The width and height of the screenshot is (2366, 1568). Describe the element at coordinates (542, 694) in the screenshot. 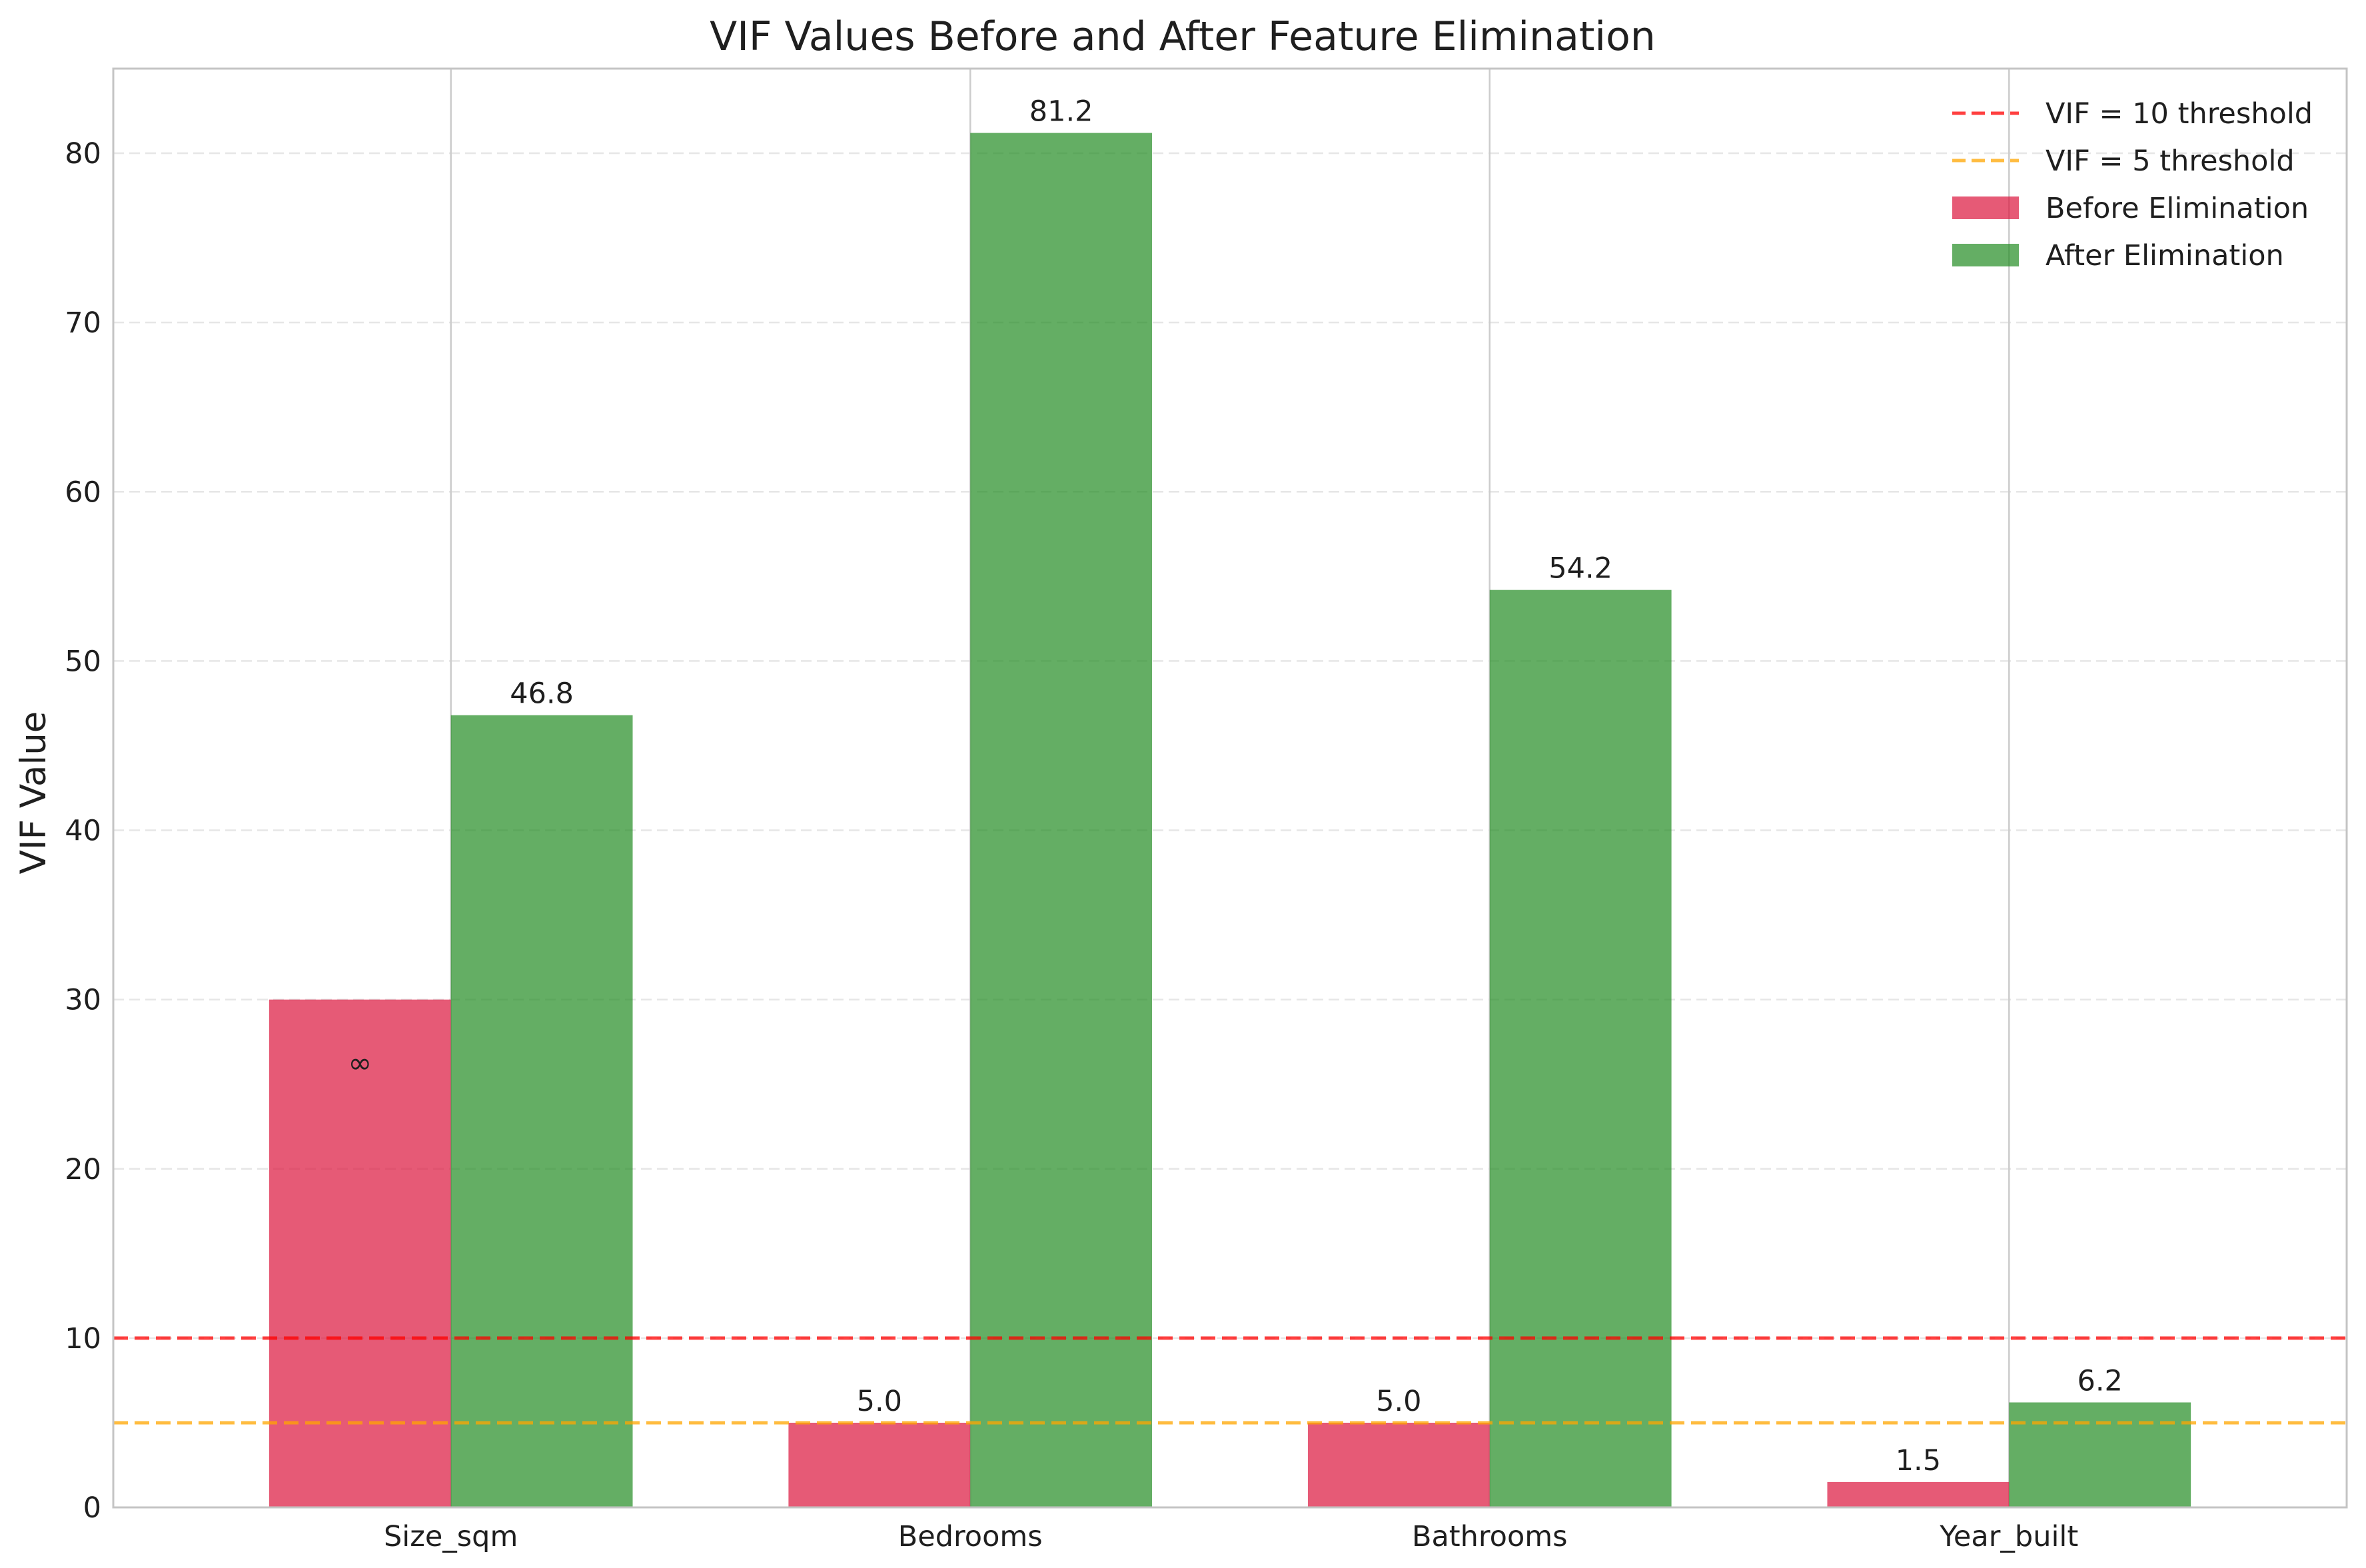

I see `data-label-after-elimination-size-sqm: 46.8` at that location.